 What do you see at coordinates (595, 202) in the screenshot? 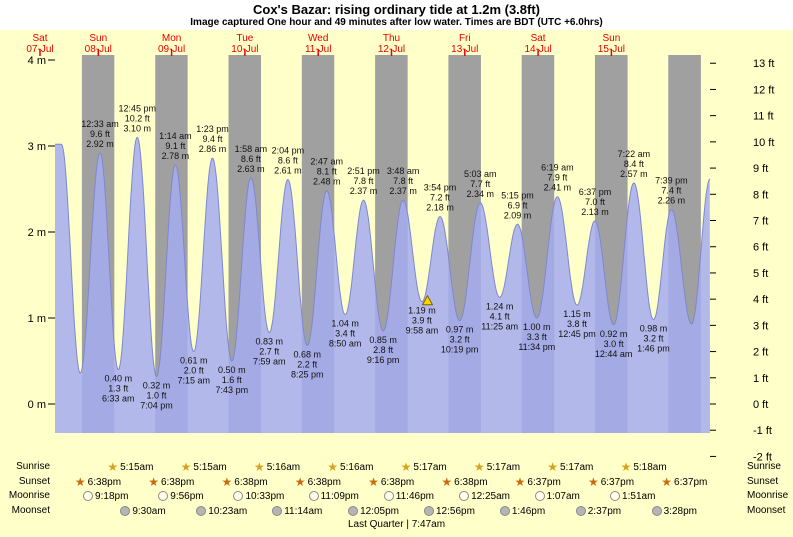
I see `high-tide-annotation: 6:37 pm 7.0 ft 2.13 m` at bounding box center [595, 202].